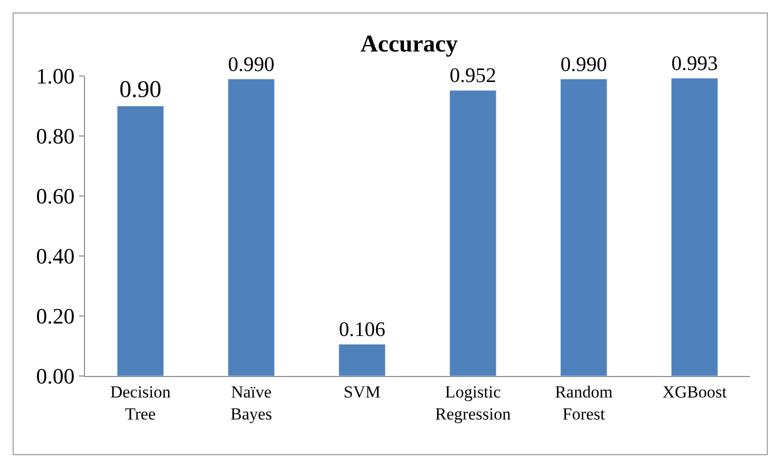 The image size is (772, 456). I want to click on data-label: 0.106, so click(362, 330).